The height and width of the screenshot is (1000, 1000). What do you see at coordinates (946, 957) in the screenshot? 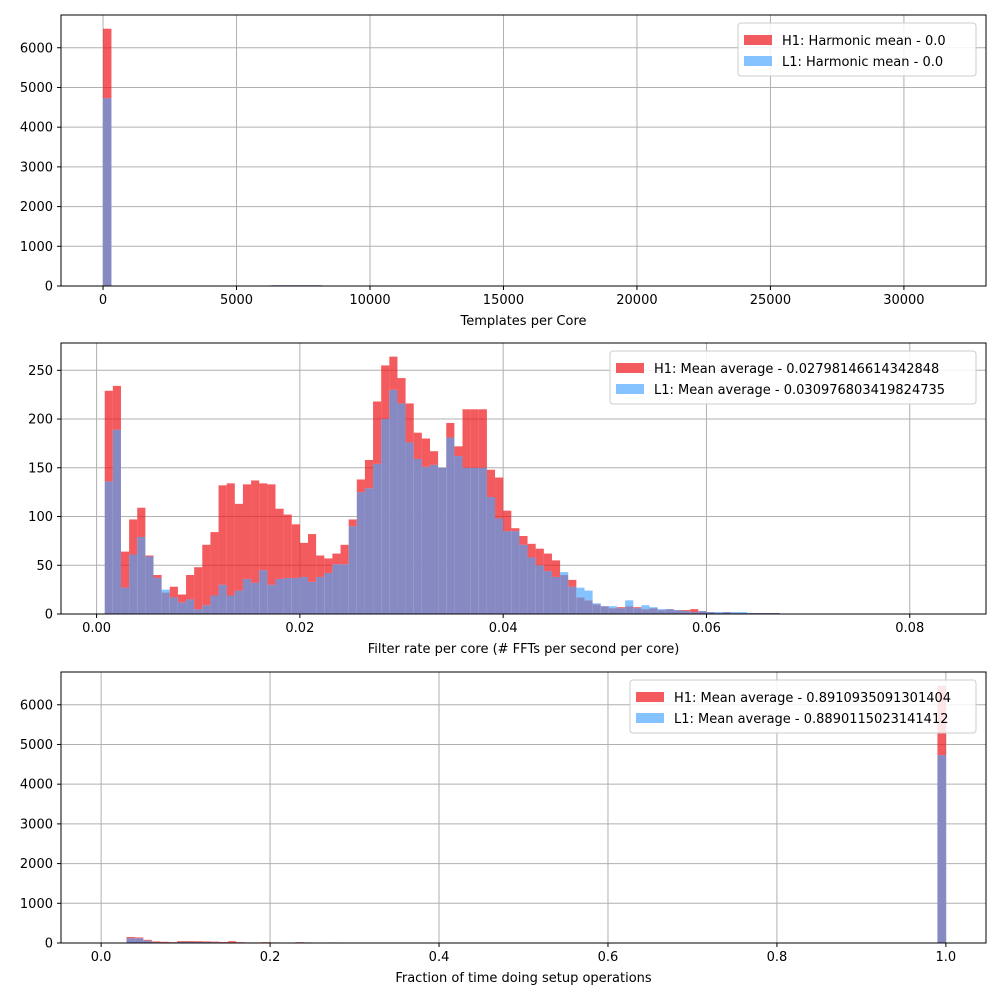
I see `x-tick-label: 1.0` at bounding box center [946, 957].